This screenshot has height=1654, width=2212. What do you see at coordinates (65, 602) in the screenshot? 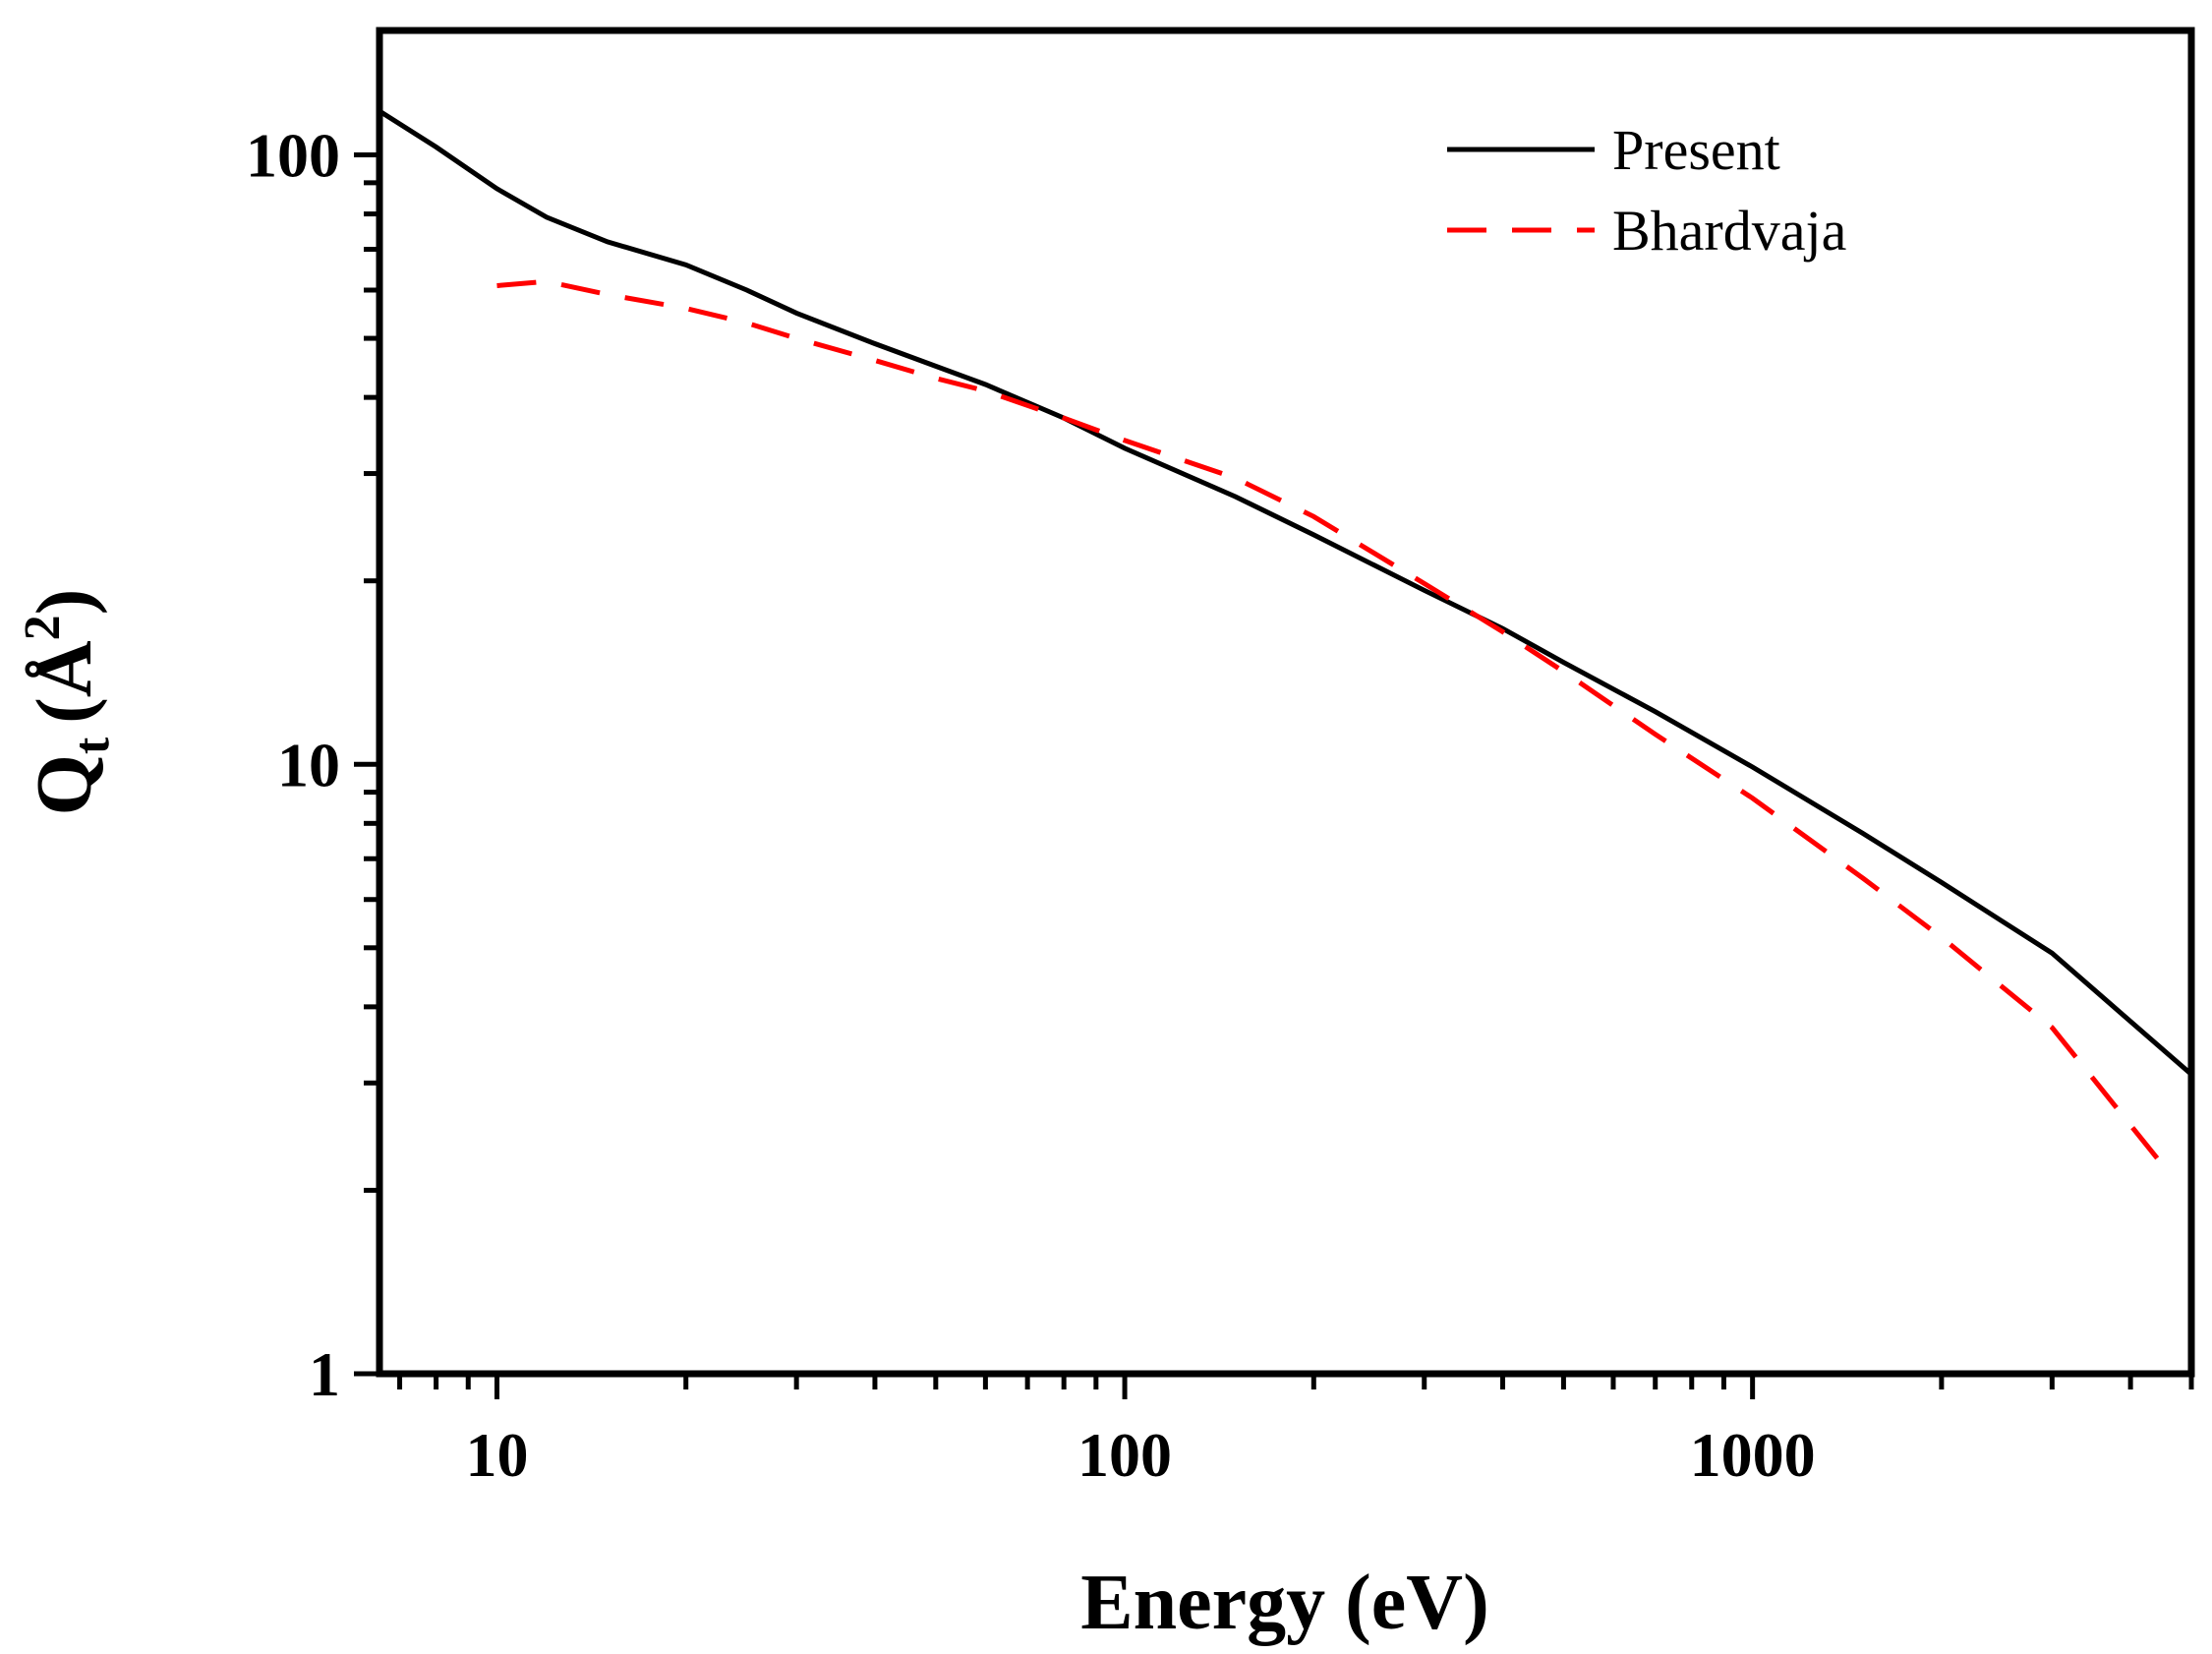
I see `y-axis-title-close: )` at bounding box center [65, 602].